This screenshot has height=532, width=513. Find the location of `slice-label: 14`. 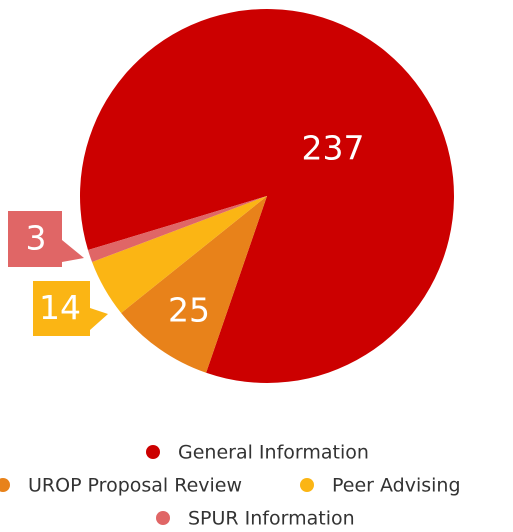

slice-label: 14 is located at coordinates (60, 307).